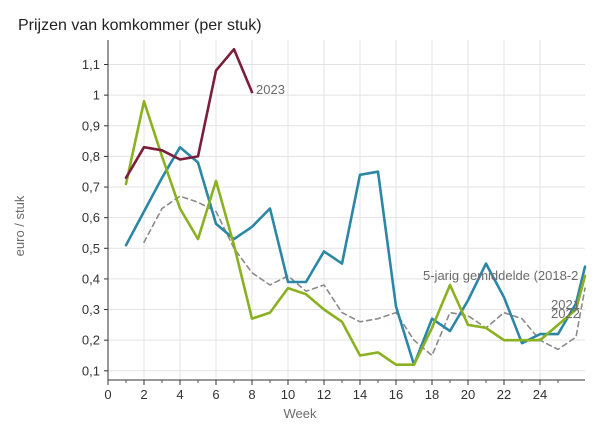 The image size is (600, 441). I want to click on y-tick-label: 0,1, so click(91, 370).